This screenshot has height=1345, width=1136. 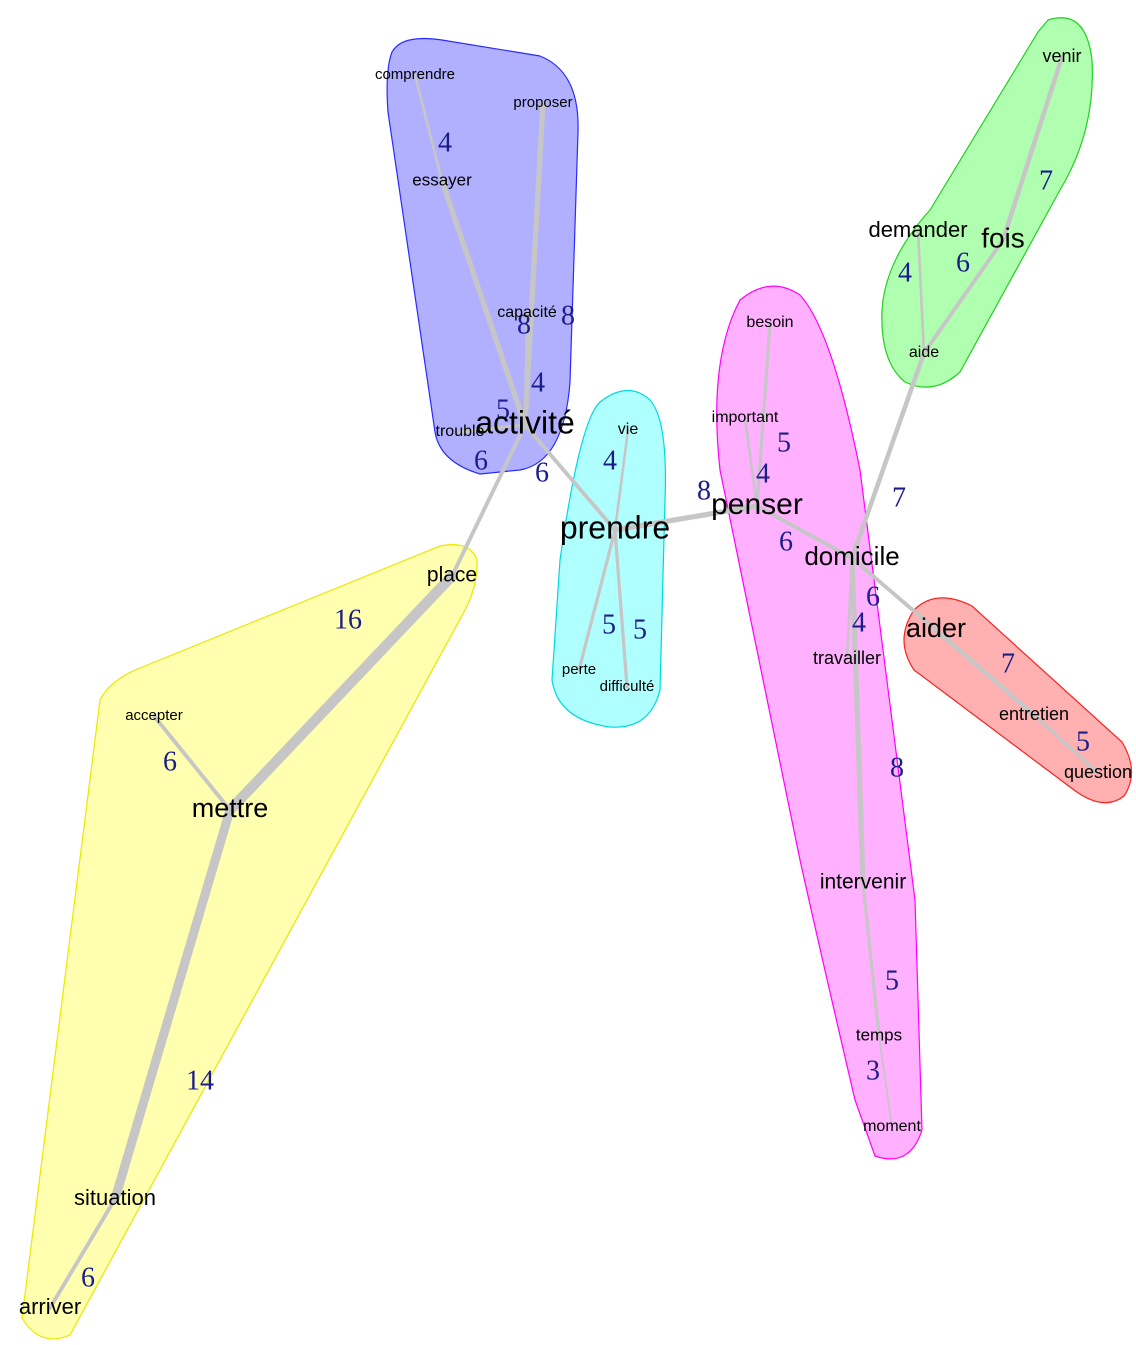 I want to click on node-label: moment, so click(x=892, y=1126).